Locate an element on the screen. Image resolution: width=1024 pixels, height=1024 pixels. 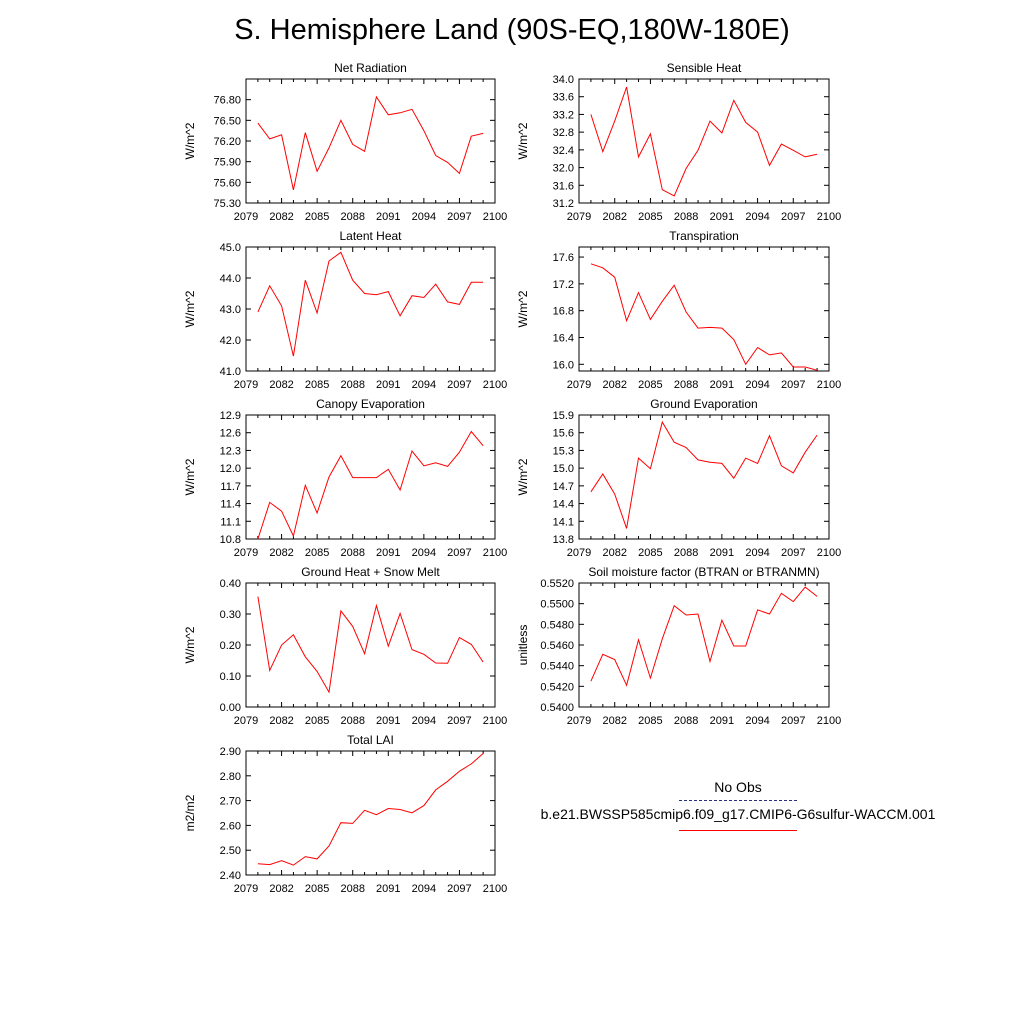
y-tick-label: 12.6 is located at coordinates (230, 434).